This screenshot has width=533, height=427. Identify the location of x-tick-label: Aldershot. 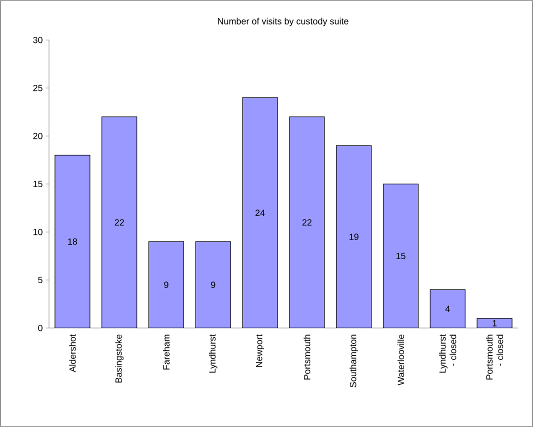
(72, 353).